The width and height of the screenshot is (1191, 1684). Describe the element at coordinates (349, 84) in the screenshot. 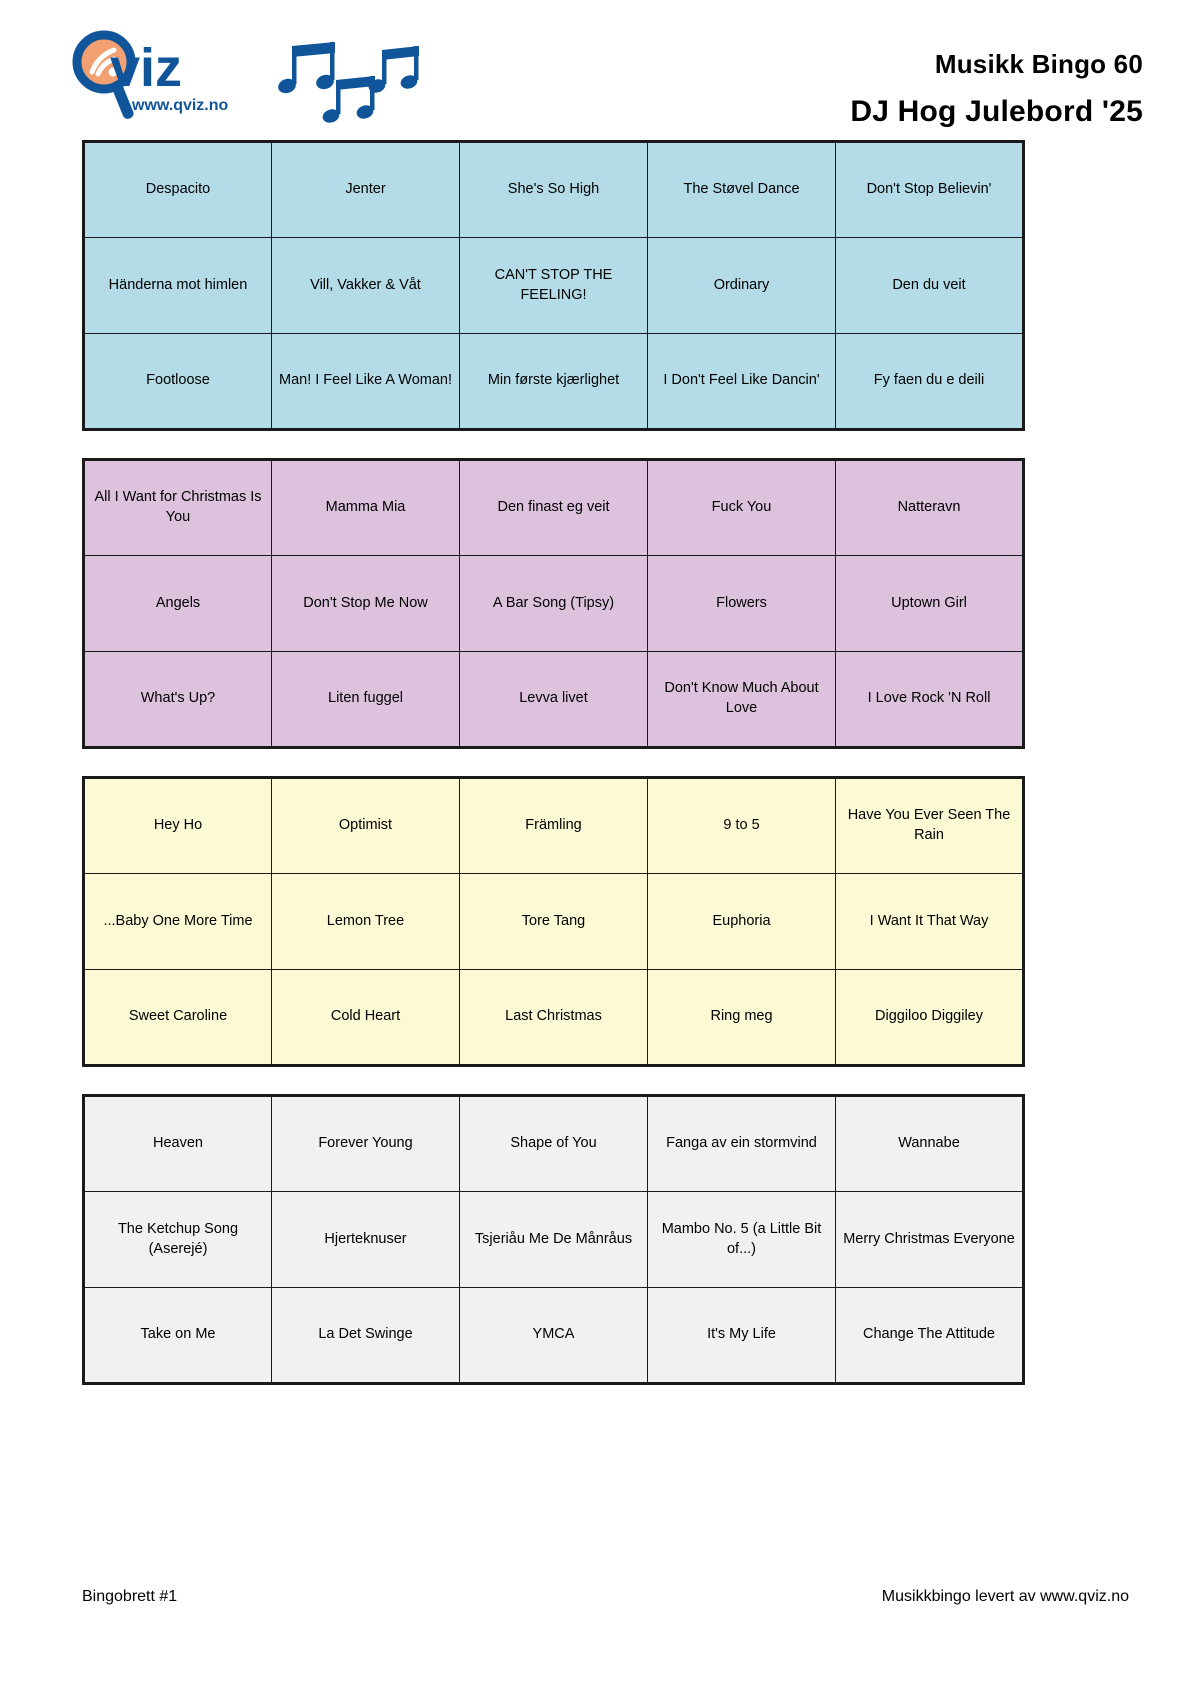

I see `music-notes-icon` at that location.